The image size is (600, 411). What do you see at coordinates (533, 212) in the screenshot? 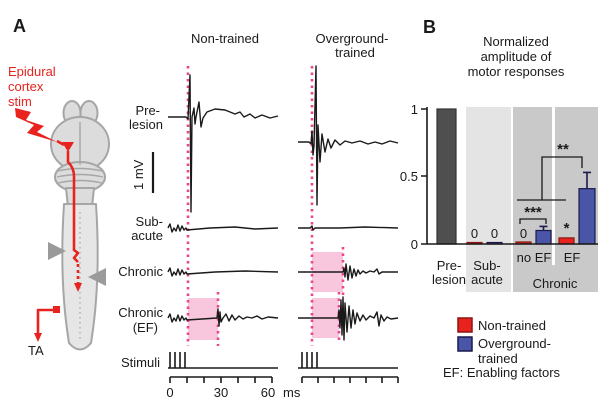
I see `sig-stars-noef: ***` at bounding box center [533, 212].